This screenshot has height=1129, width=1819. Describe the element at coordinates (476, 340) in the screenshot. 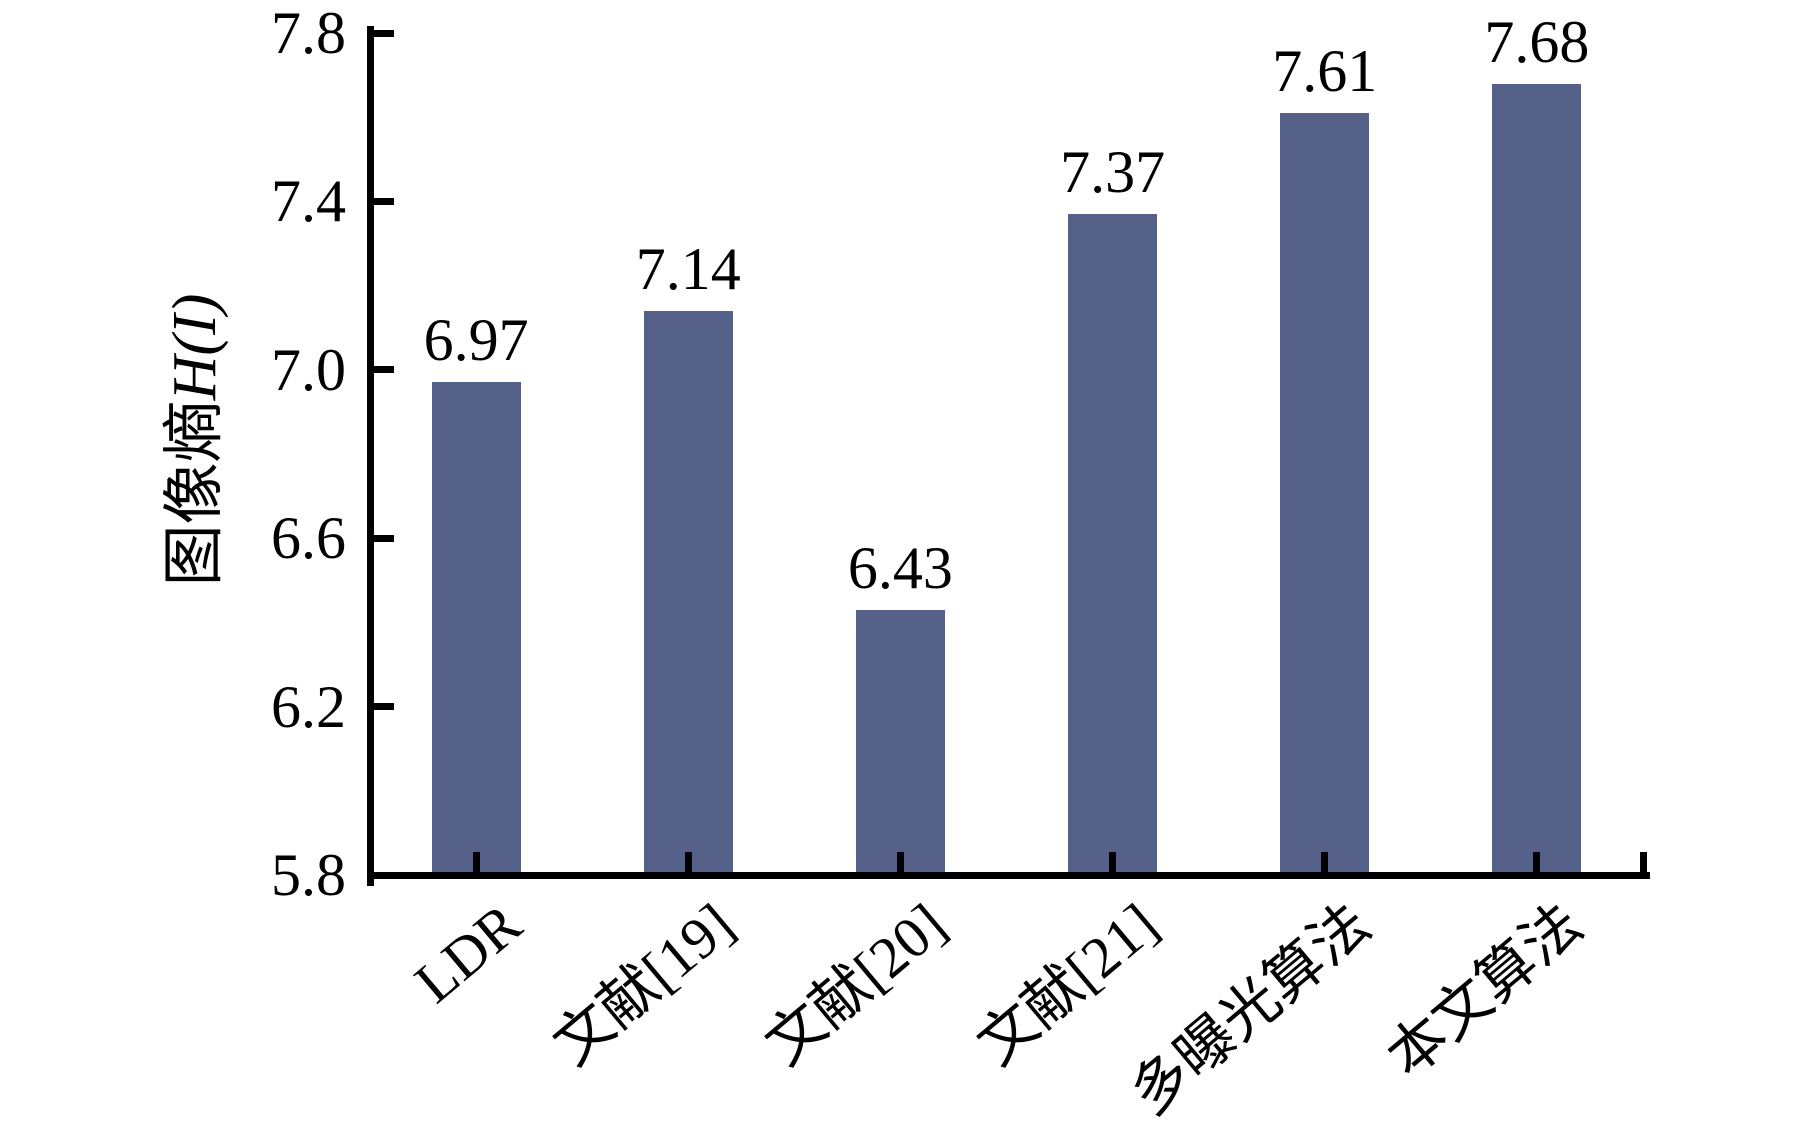

I see `bar-value-label: 6.97` at that location.